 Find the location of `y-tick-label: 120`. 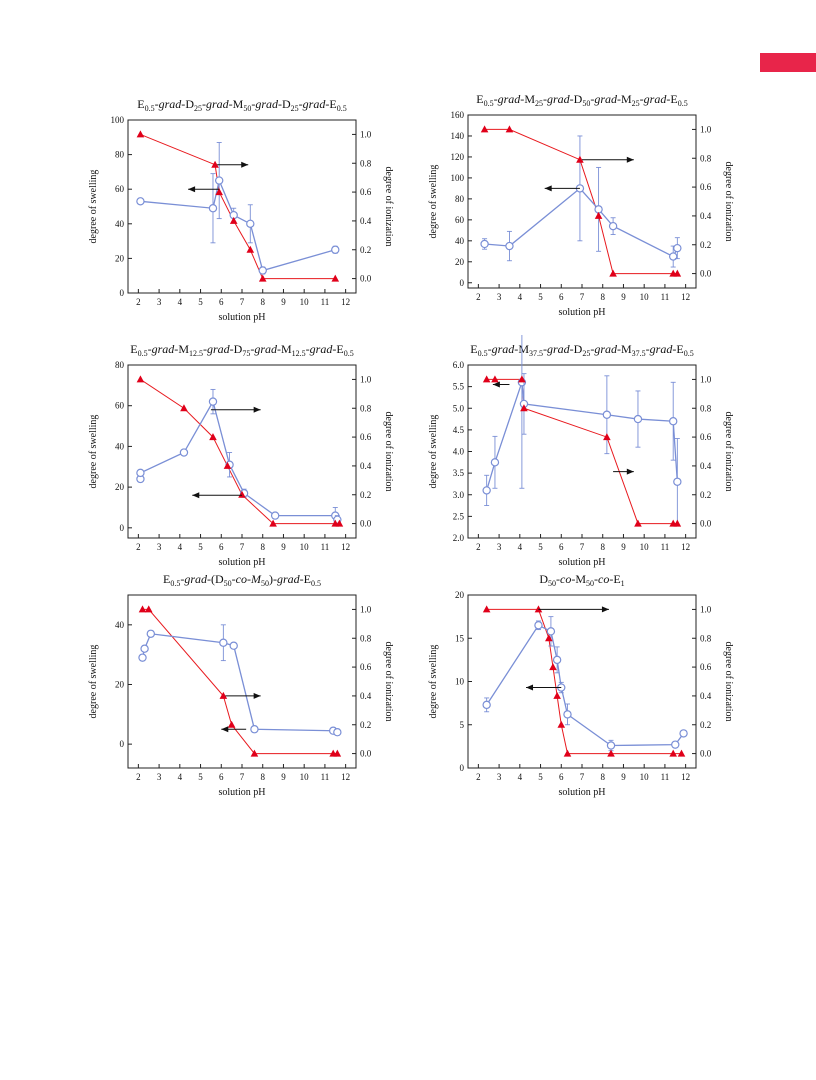

y-tick-label: 120 is located at coordinates (458, 157).